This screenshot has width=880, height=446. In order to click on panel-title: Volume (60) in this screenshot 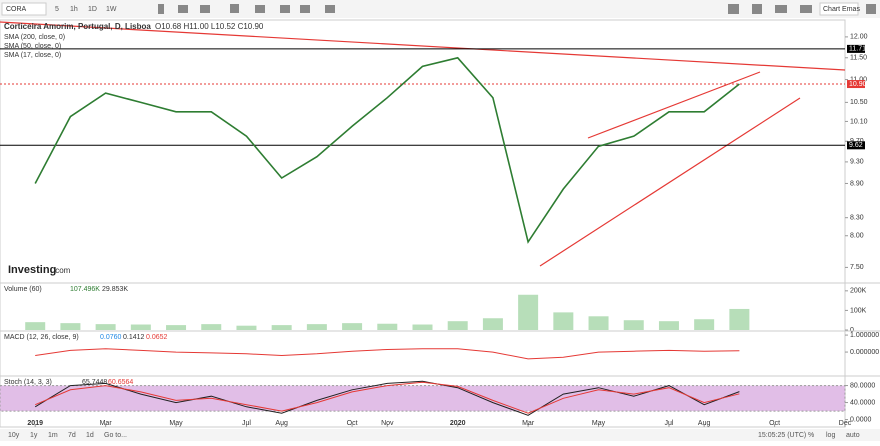, I will do `click(23, 289)`.